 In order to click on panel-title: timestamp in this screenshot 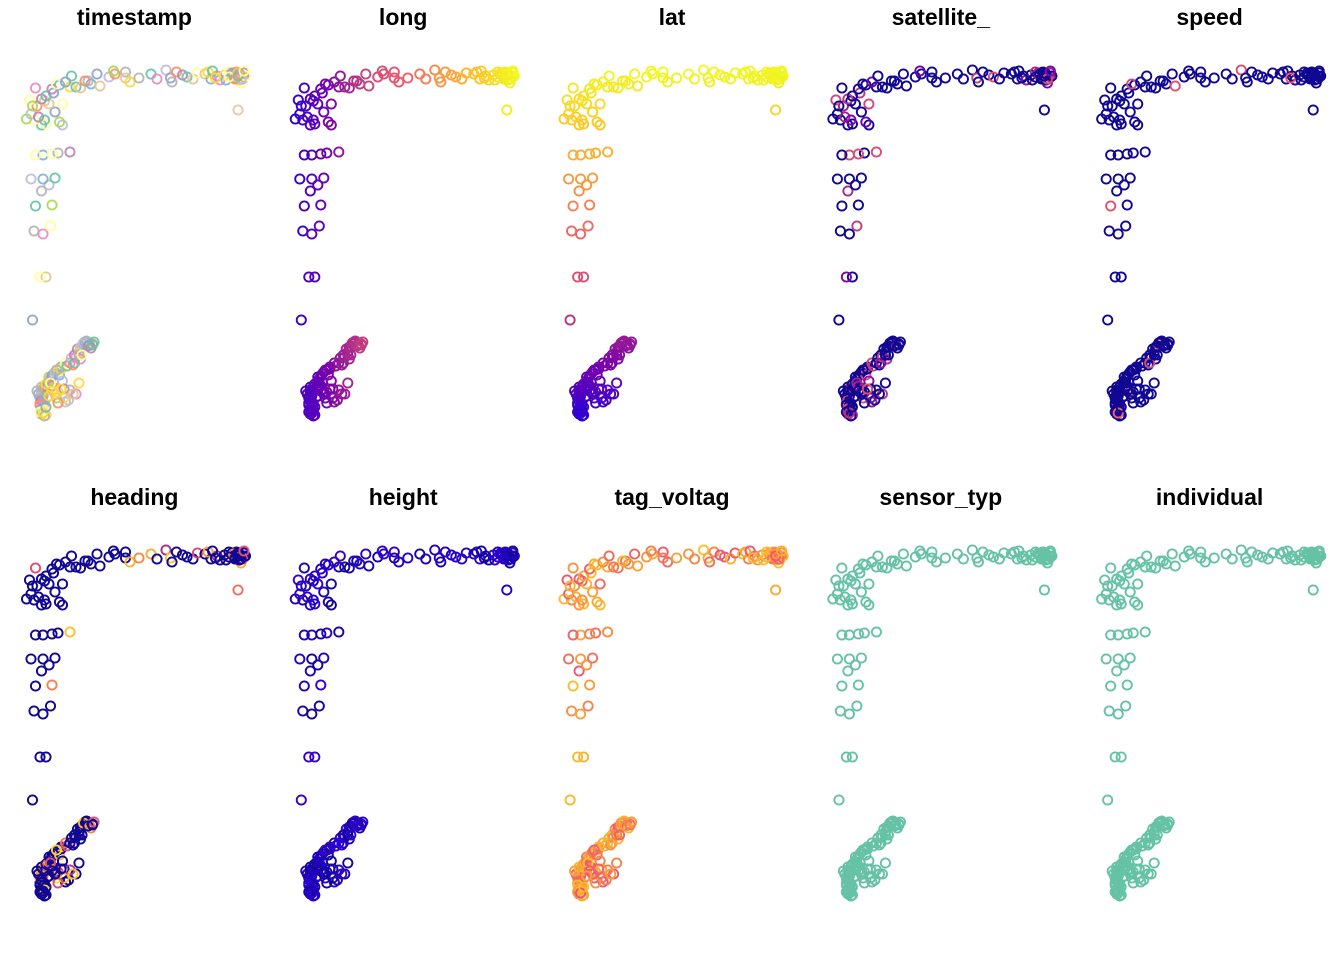, I will do `click(134, 17)`.